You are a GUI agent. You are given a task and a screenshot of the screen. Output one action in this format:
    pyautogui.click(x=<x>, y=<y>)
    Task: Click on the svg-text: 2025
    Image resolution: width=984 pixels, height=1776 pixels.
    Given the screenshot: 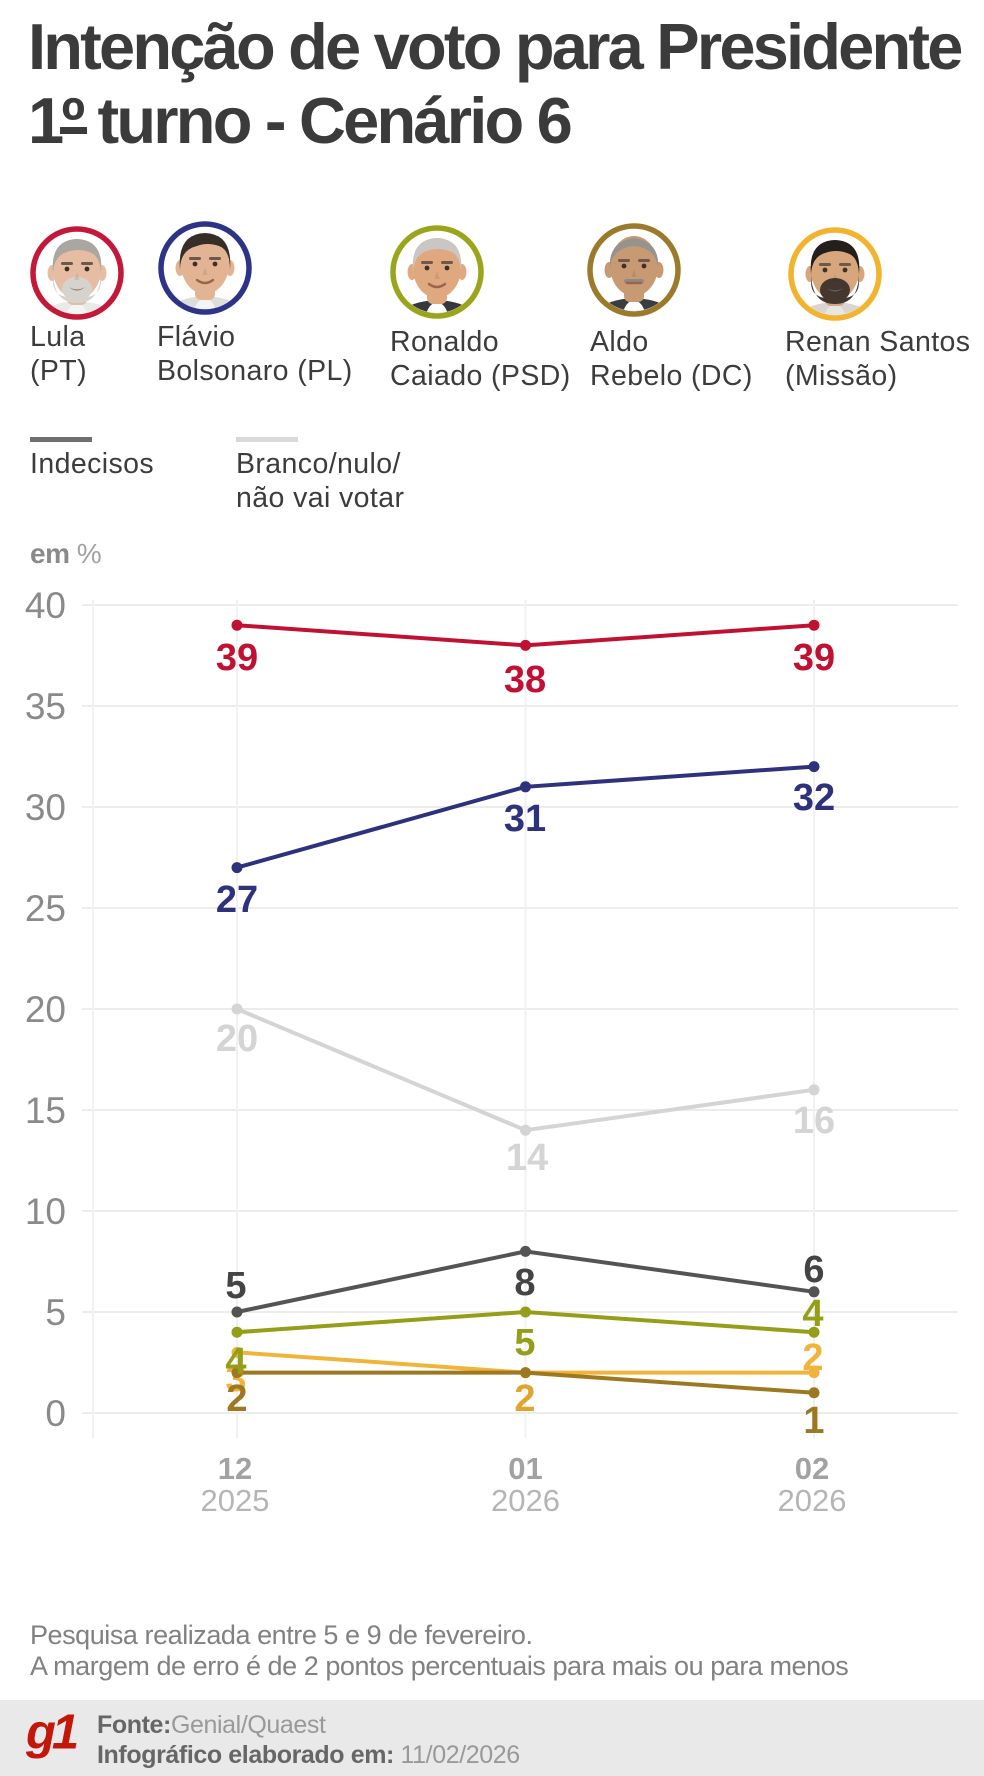 What is the action you would take?
    pyautogui.click(x=235, y=1500)
    